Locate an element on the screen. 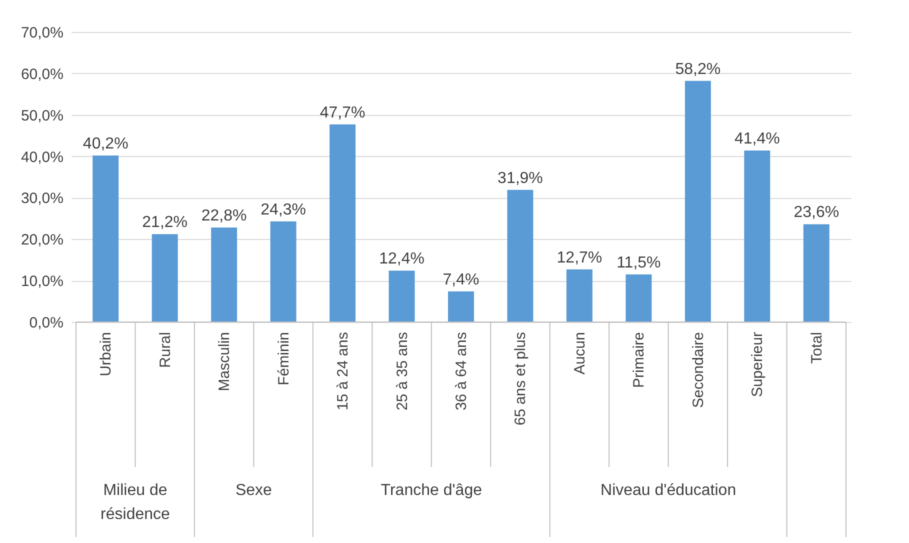  x-tick-label: Total is located at coordinates (817, 348).